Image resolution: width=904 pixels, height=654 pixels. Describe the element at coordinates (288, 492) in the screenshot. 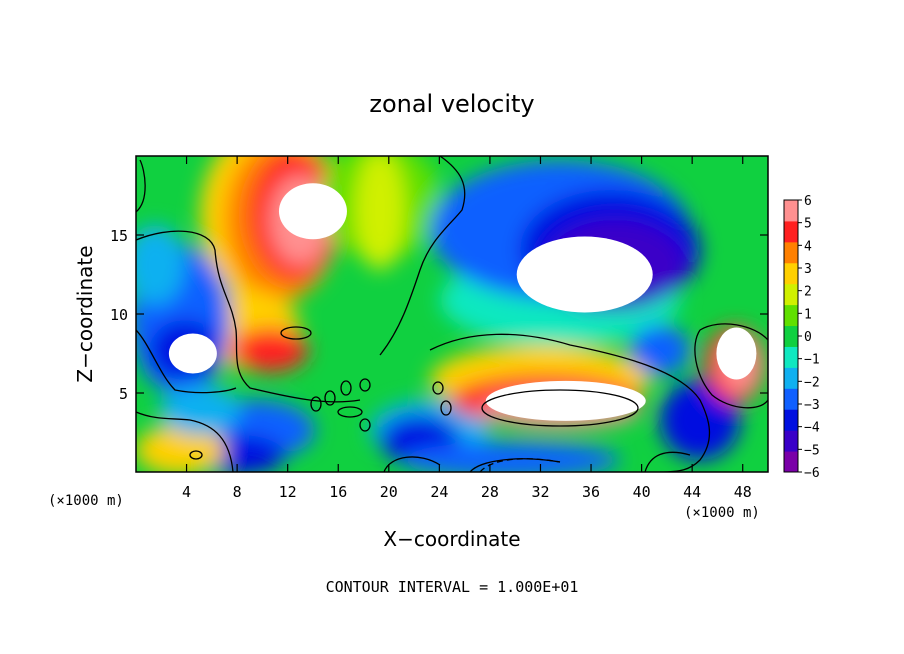

I see `x-tick-label: 12` at that location.